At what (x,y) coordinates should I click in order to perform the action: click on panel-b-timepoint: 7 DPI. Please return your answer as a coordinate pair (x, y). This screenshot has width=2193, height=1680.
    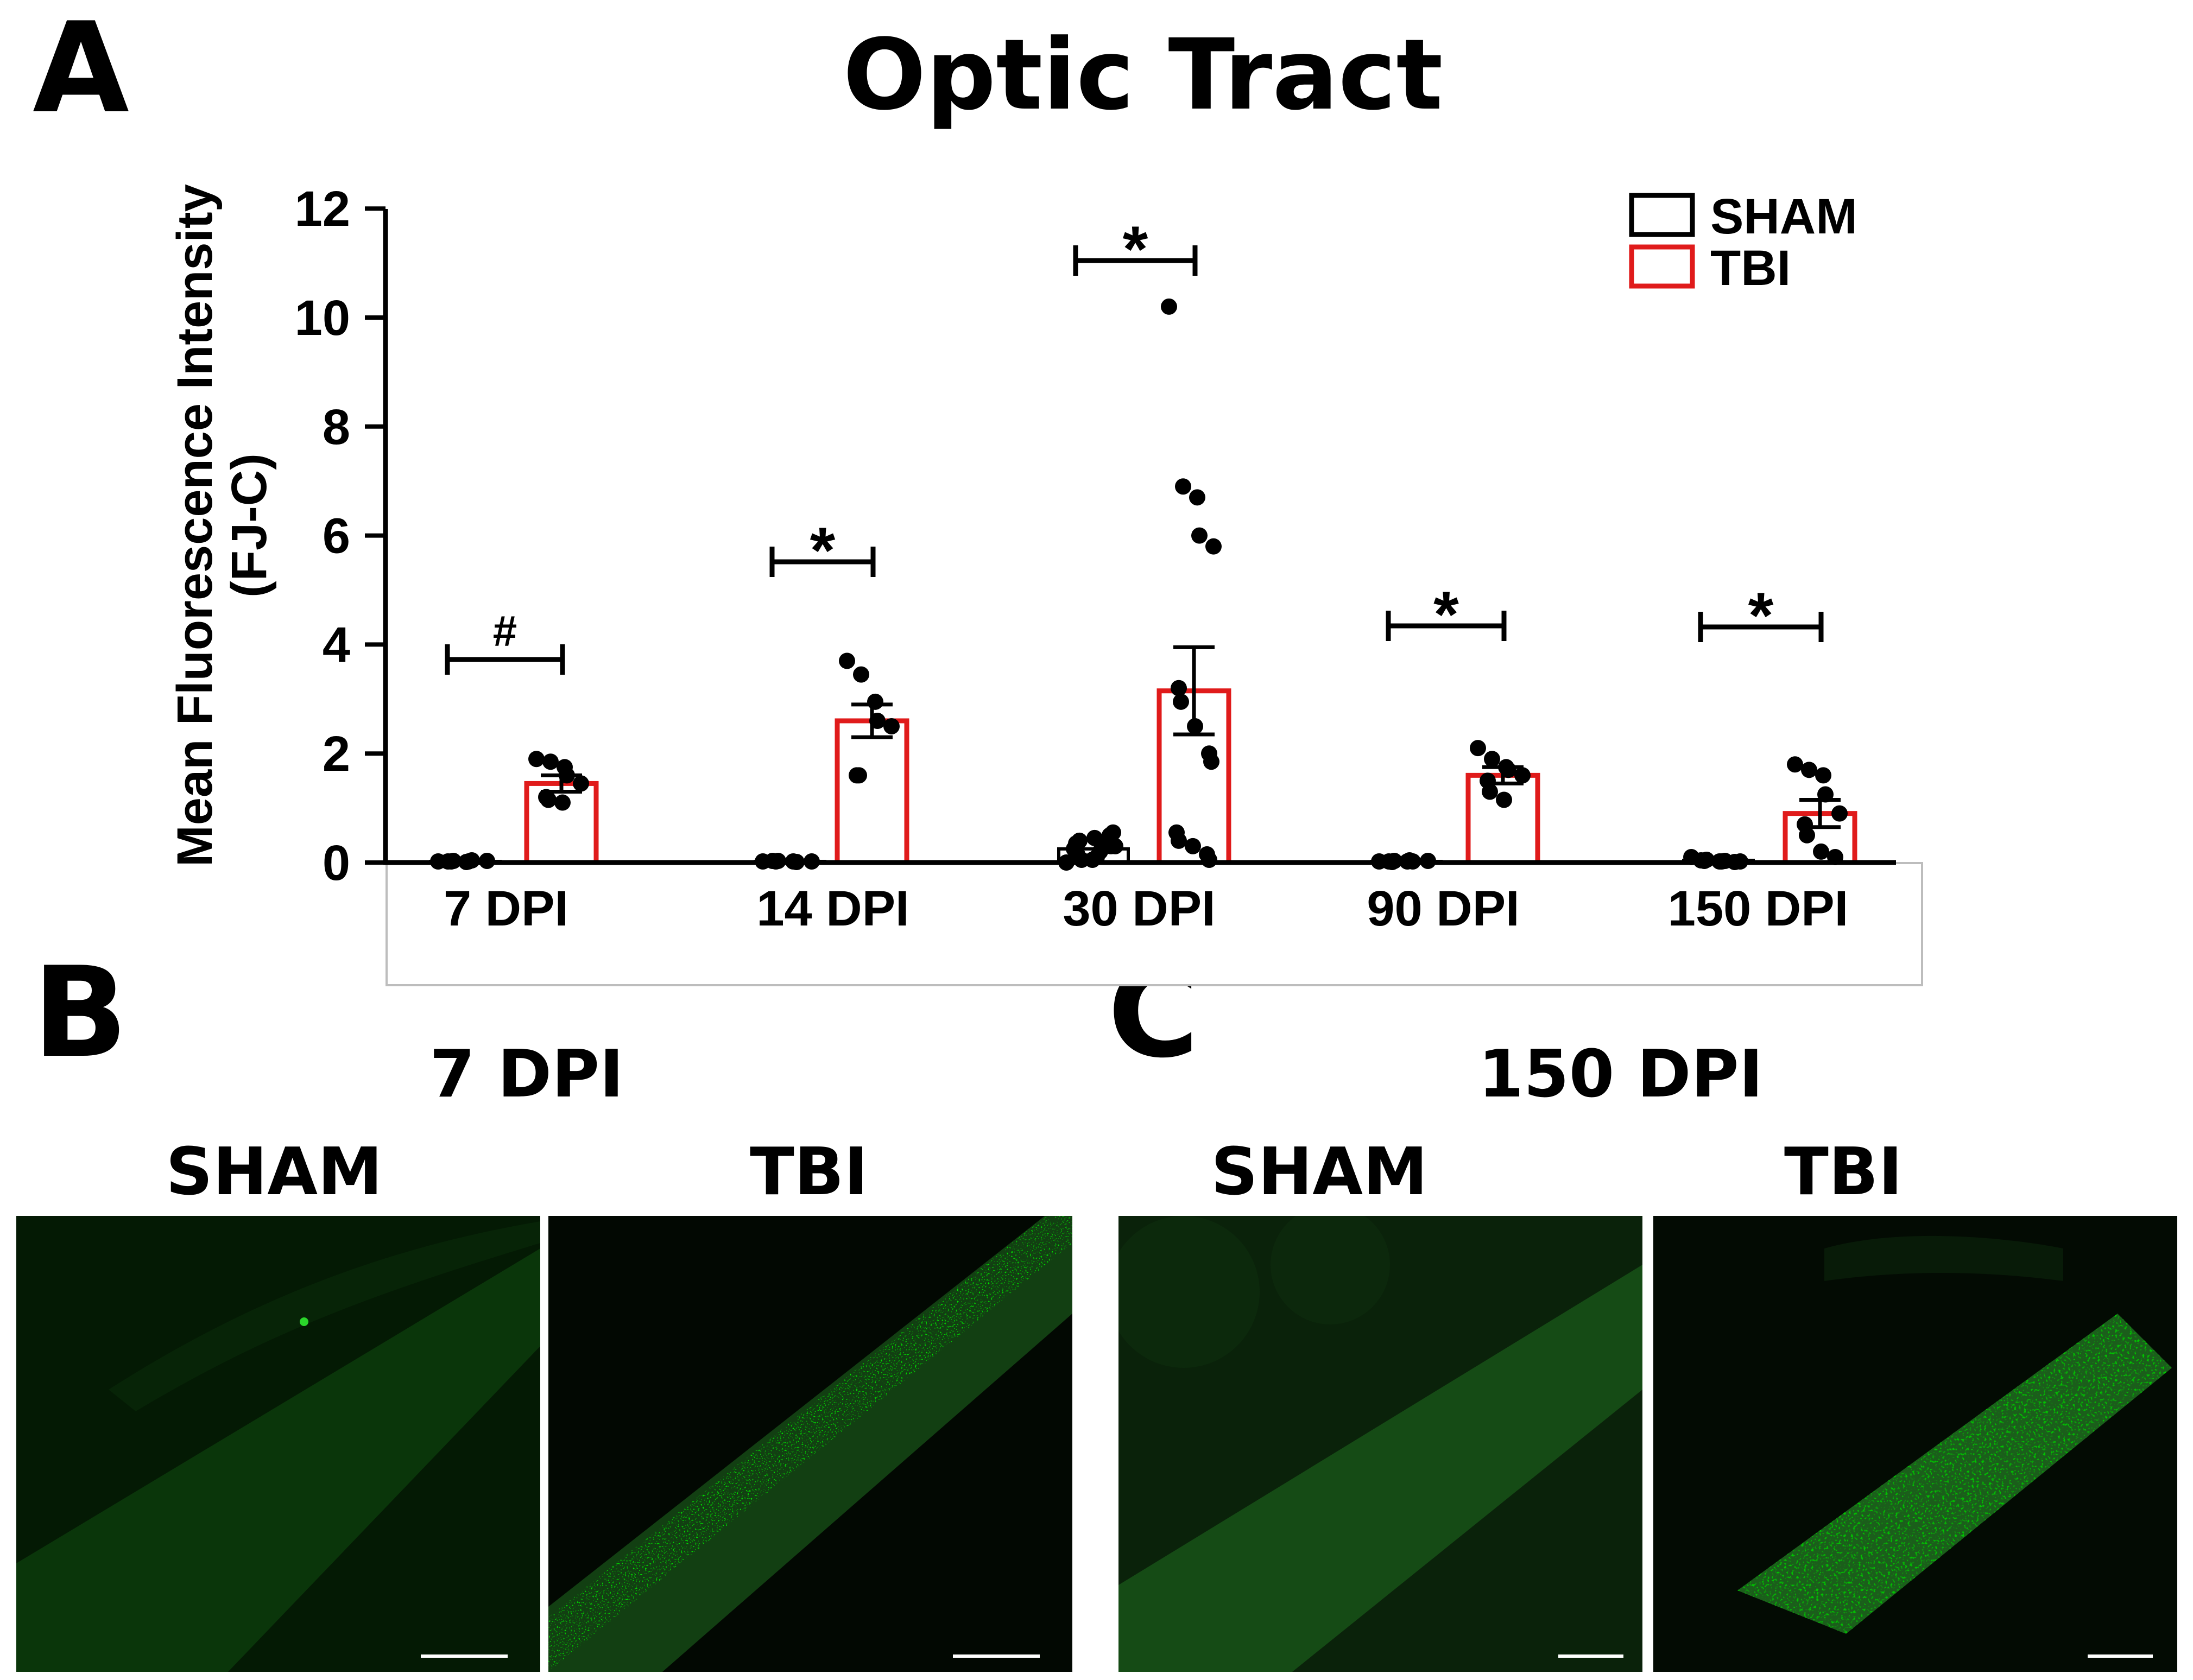
    Looking at the image, I should click on (526, 1074).